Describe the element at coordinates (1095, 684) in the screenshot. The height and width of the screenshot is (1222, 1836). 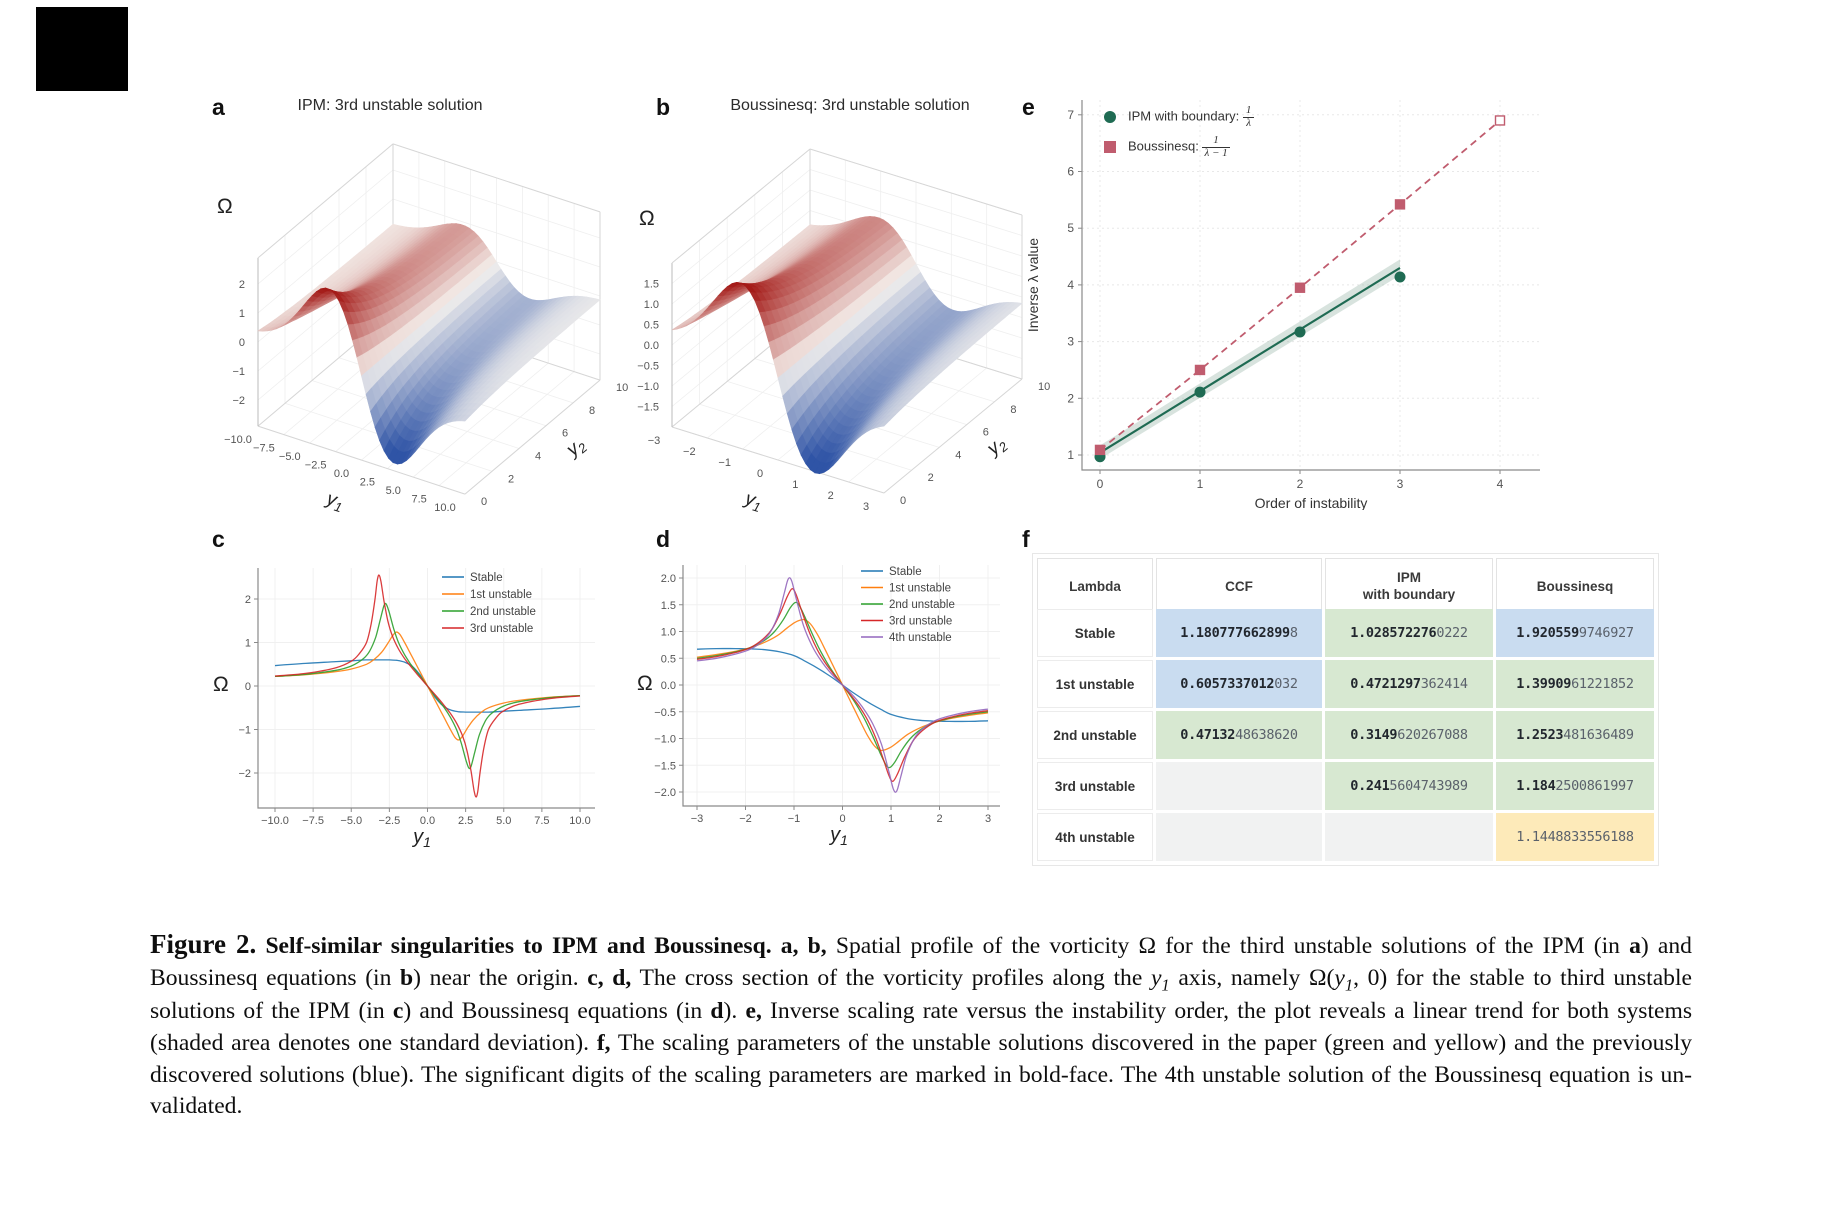
I see `table-row-label: 1st unstable` at that location.